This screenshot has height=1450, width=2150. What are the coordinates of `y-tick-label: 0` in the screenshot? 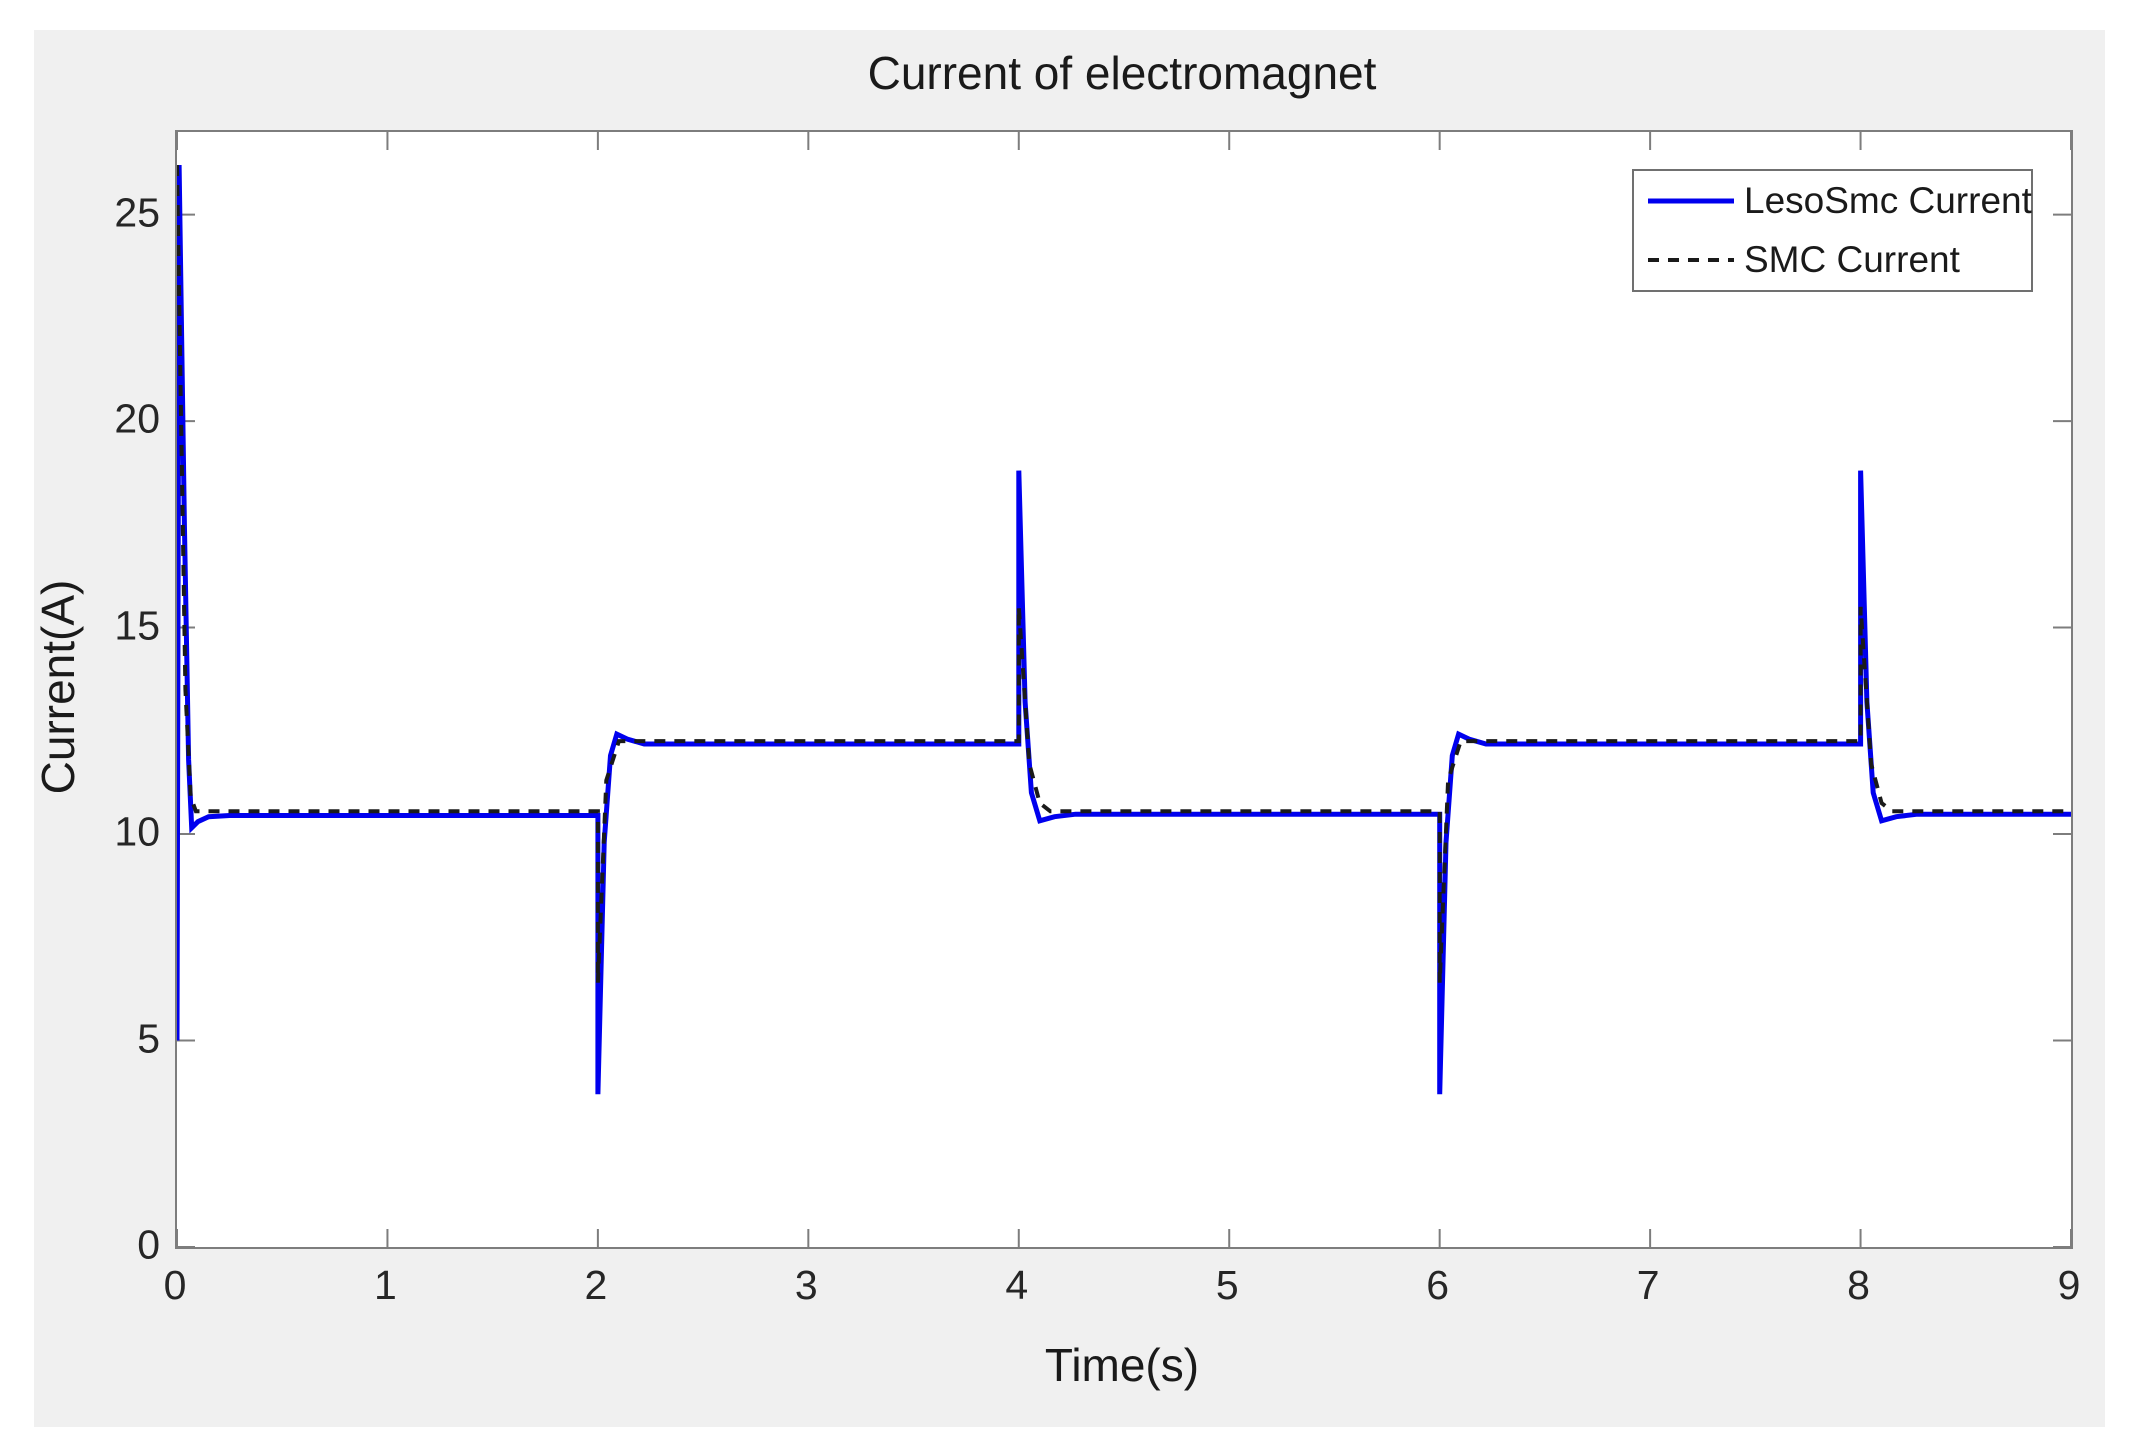 It's located at (148, 1244).